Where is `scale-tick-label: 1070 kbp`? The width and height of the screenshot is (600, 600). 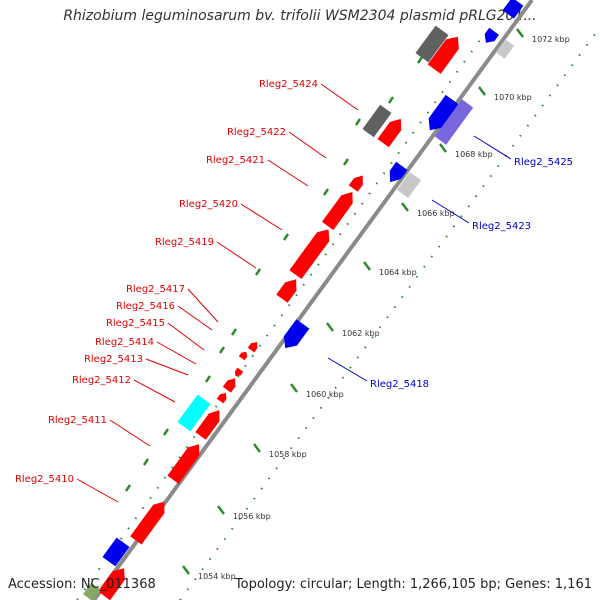 scale-tick-label: 1070 kbp is located at coordinates (513, 97).